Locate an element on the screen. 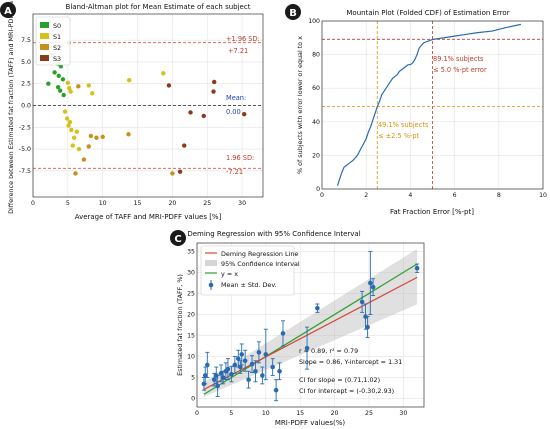  panel-c-legend-swatch-ci is located at coordinates (211, 263).